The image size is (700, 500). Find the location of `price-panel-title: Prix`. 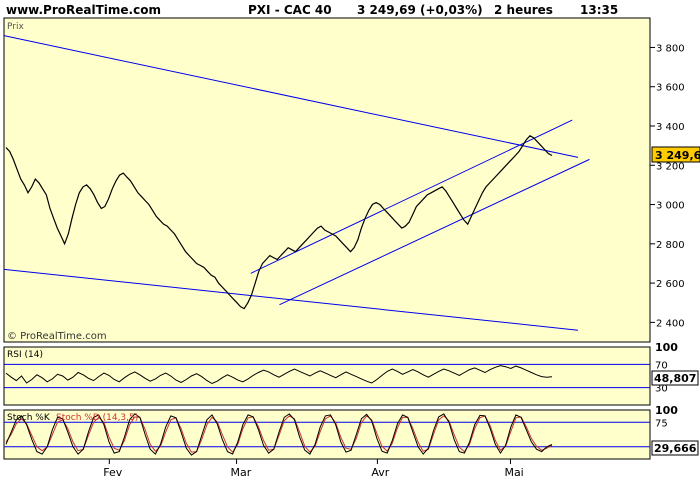

price-panel-title: Prix is located at coordinates (15, 27).